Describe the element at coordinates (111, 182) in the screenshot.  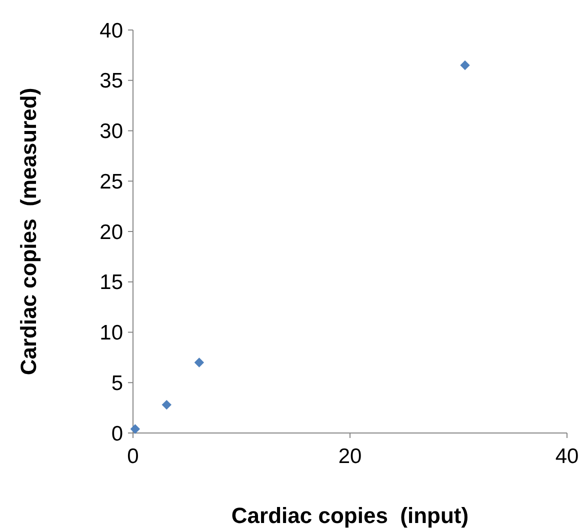
I see `y-tick-label: 25` at that location.